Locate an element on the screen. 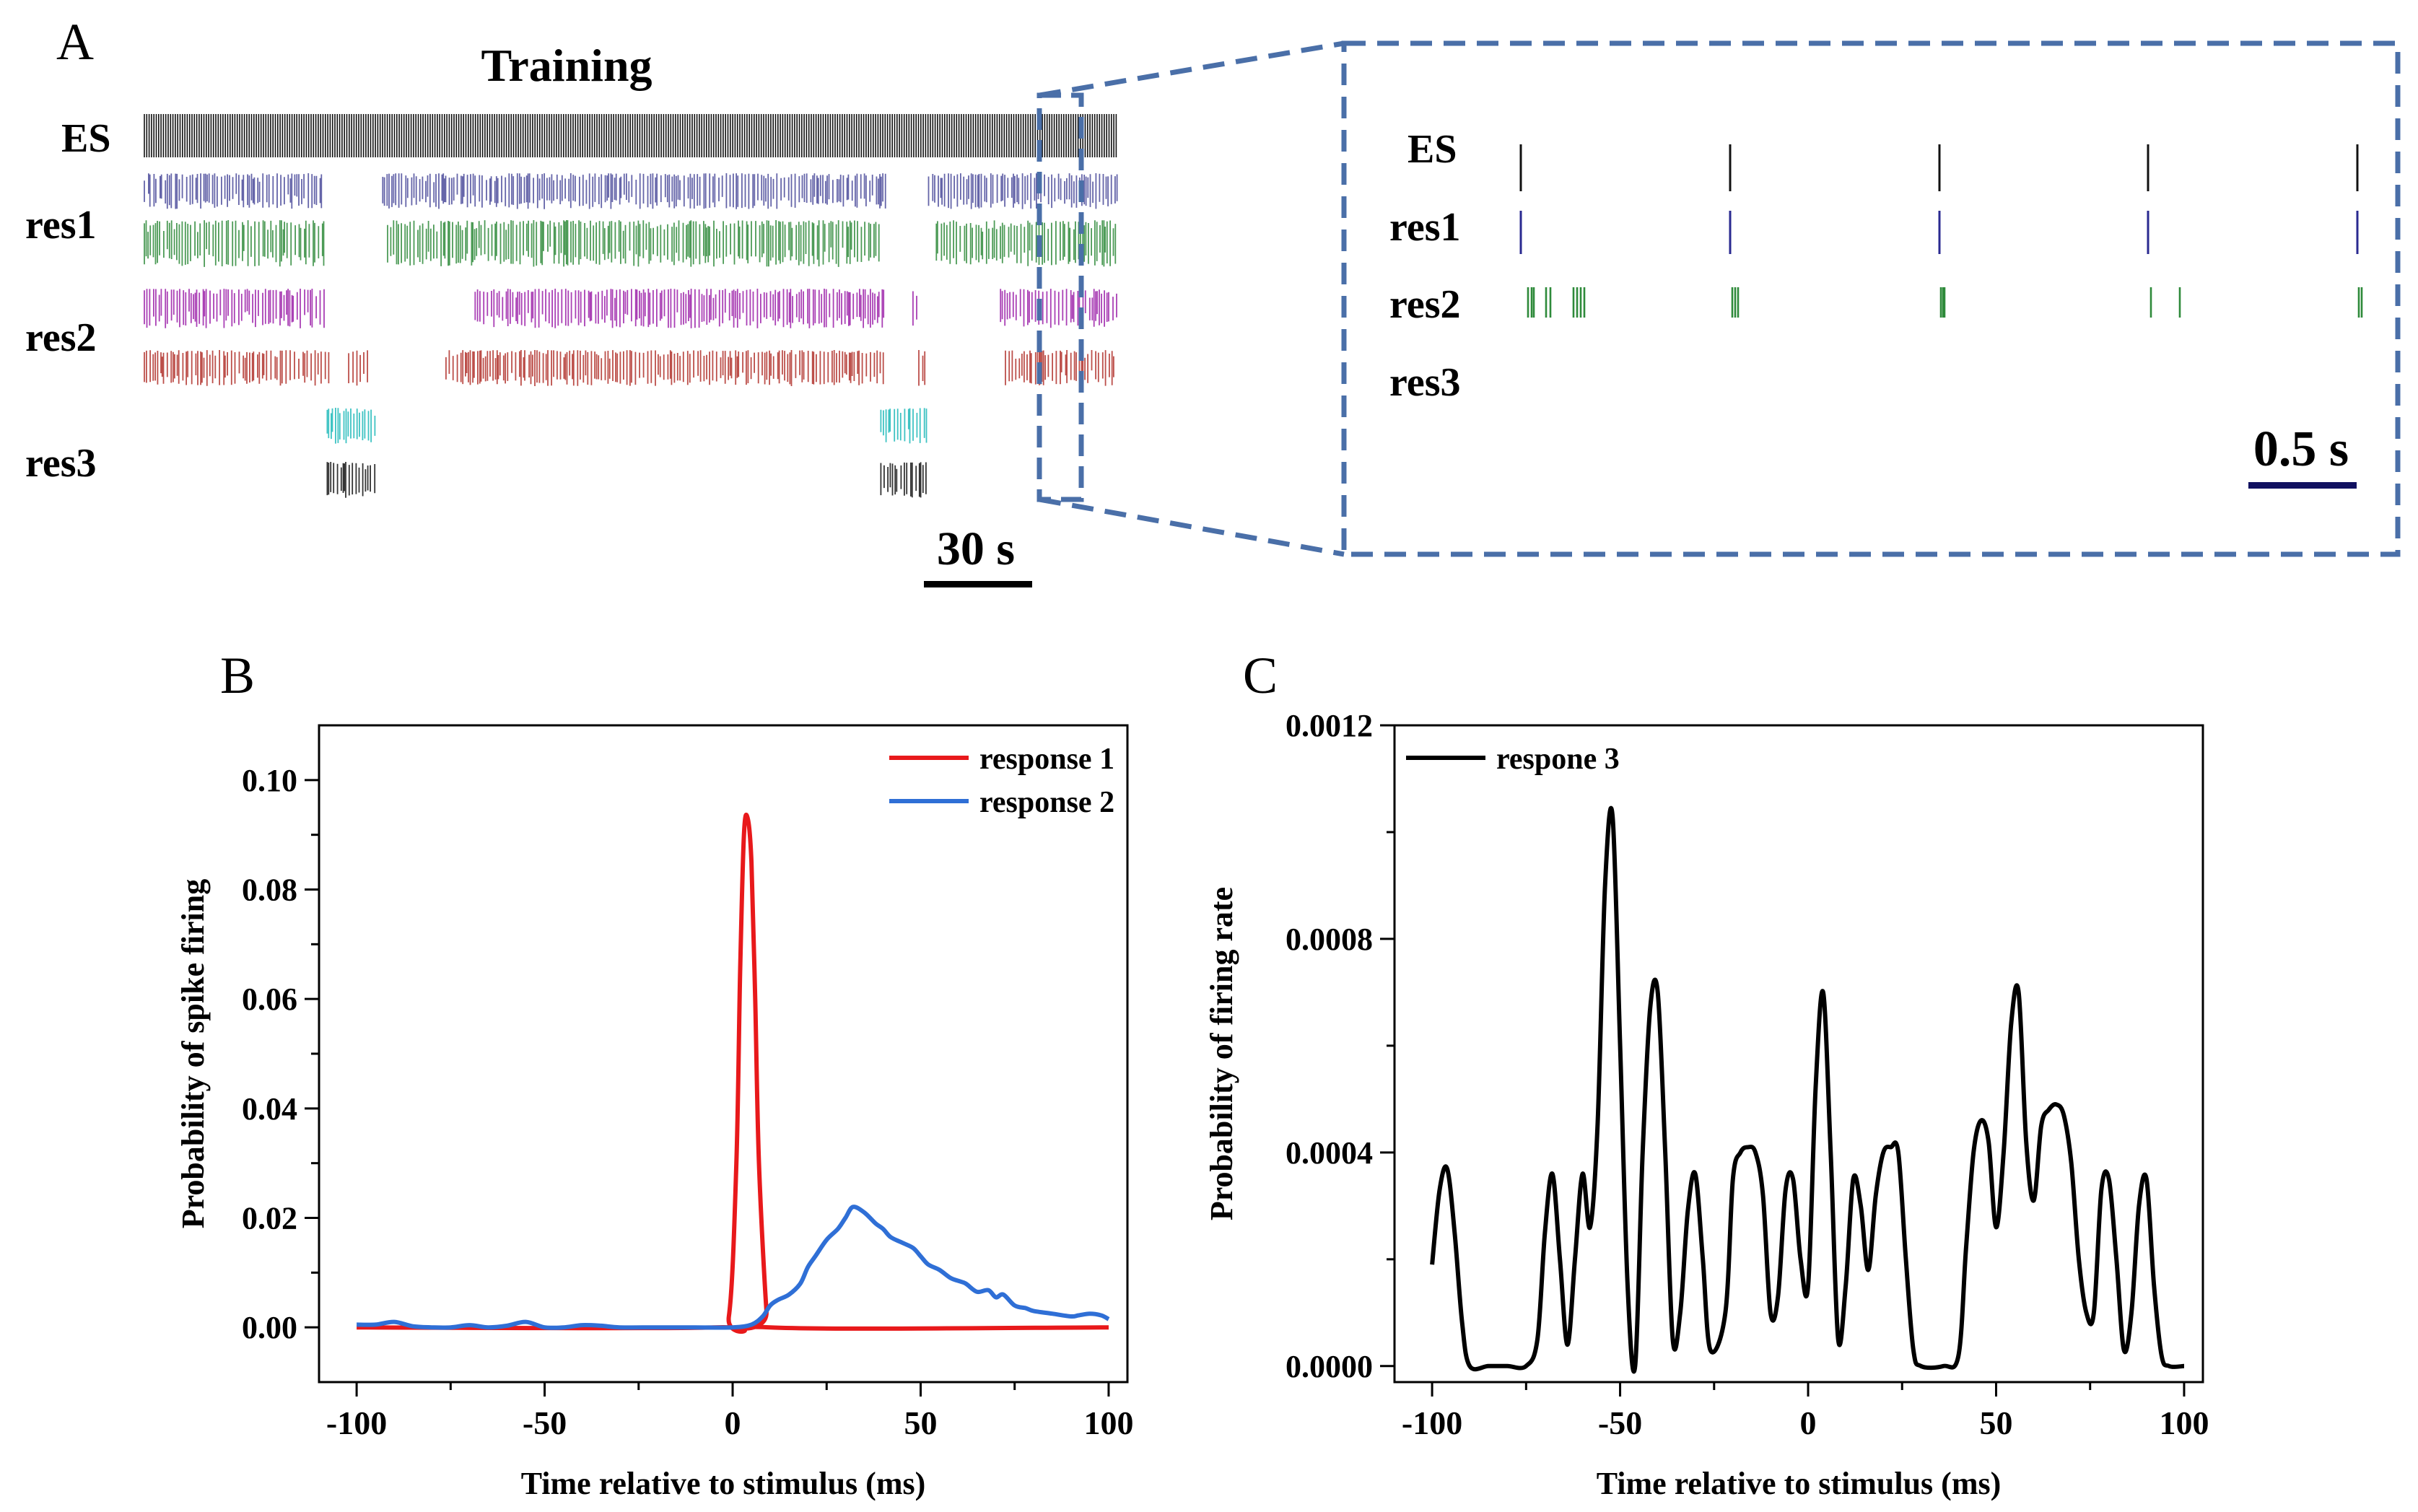  panel-b-letter: B is located at coordinates (237, 675).